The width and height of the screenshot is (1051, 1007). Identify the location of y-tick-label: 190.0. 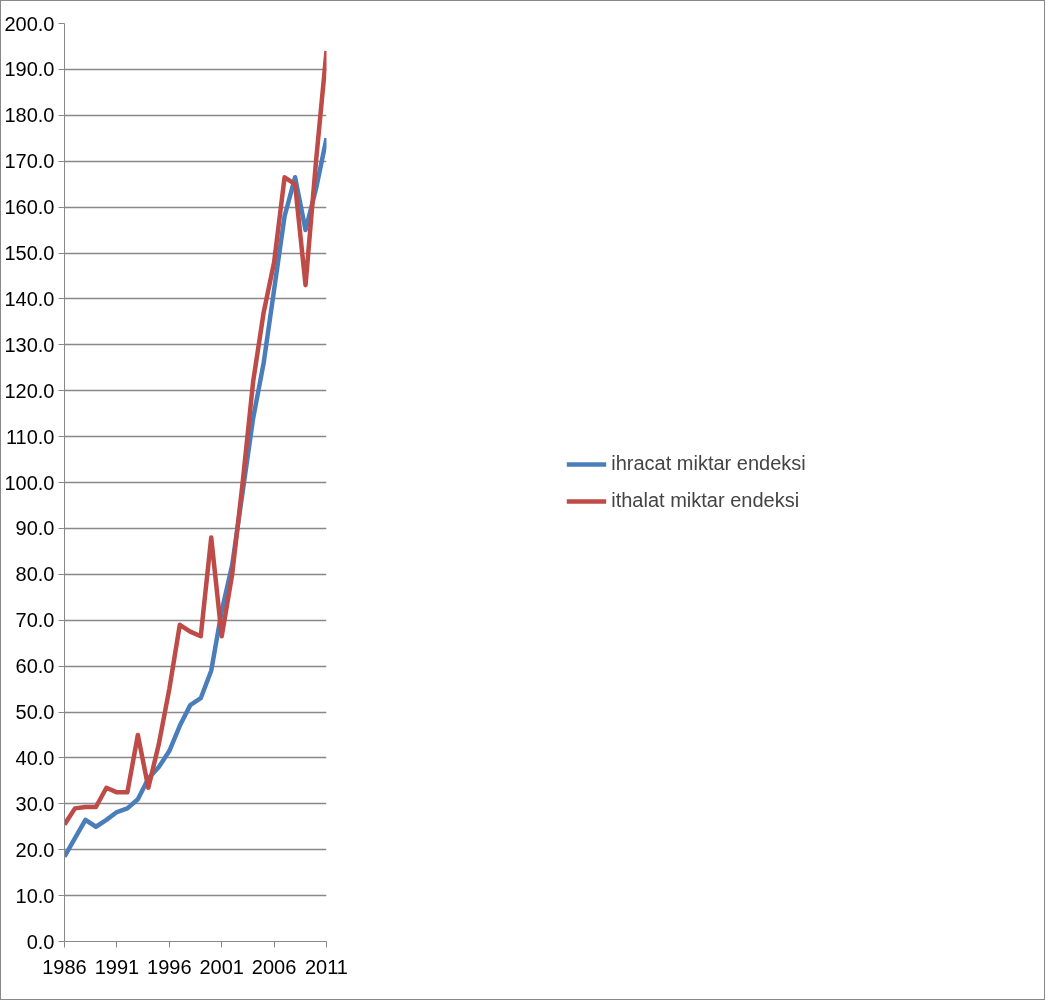
(29, 69).